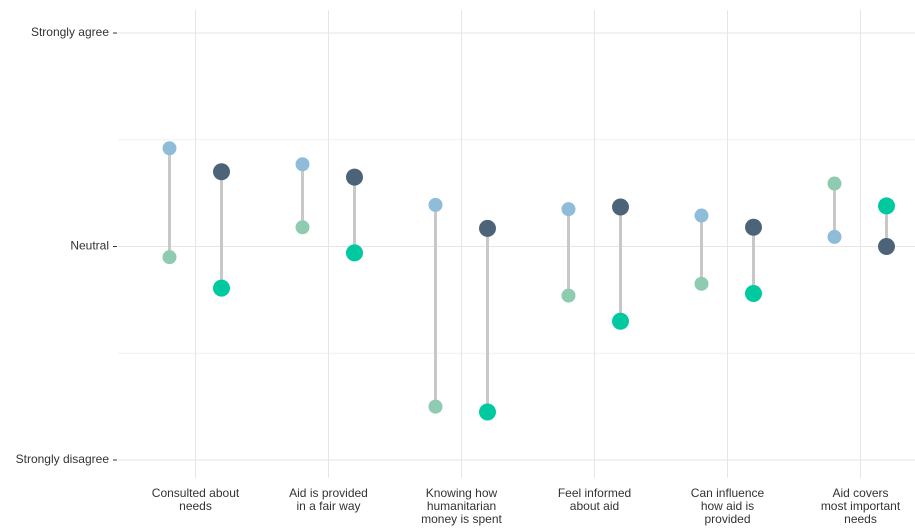 This screenshot has height=528, width=915. I want to click on x-tick-label: in a fair way, so click(328, 506).